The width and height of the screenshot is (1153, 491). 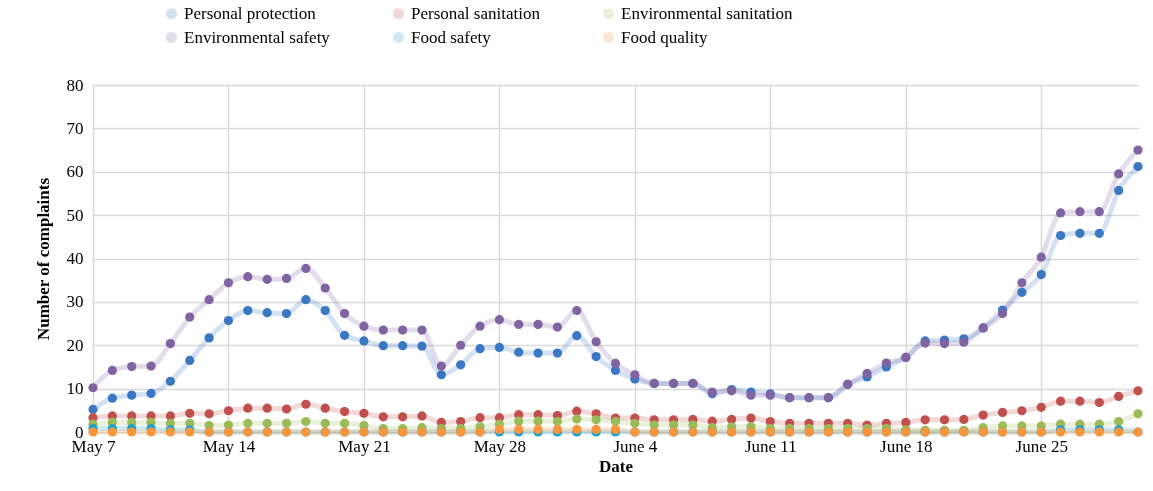 I want to click on x-tick-label: June 25, so click(x=1041, y=446).